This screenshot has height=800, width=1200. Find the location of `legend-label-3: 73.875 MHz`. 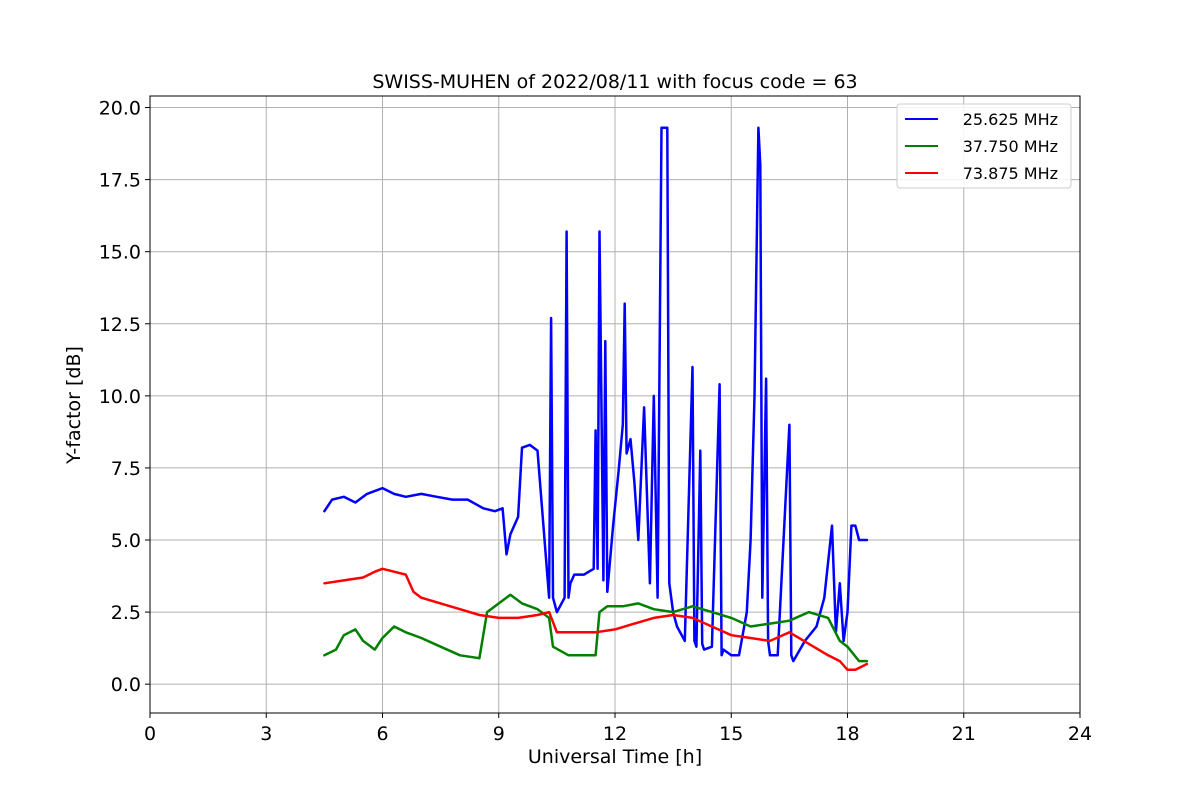

legend-label-3: 73.875 MHz is located at coordinates (1010, 173).